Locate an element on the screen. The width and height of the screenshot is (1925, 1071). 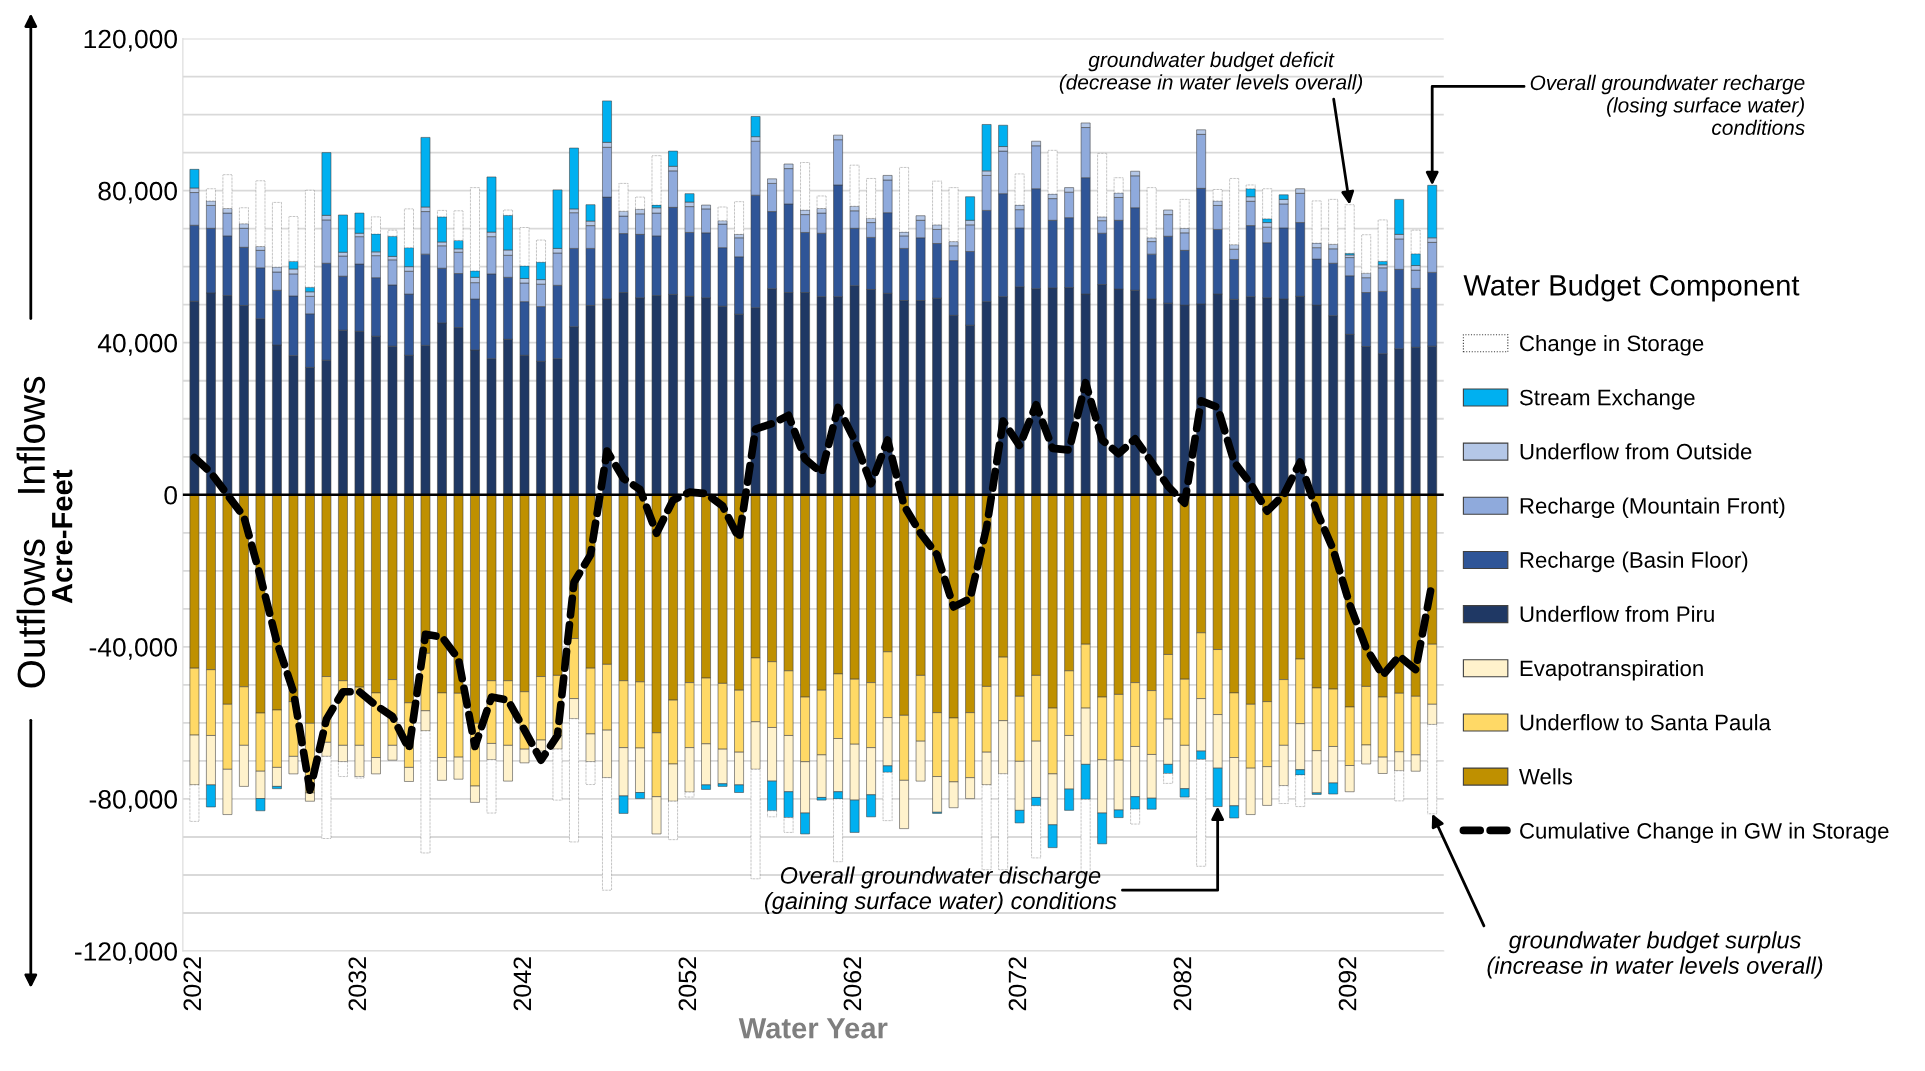
y-tick-label: 0 is located at coordinates (170, 495).